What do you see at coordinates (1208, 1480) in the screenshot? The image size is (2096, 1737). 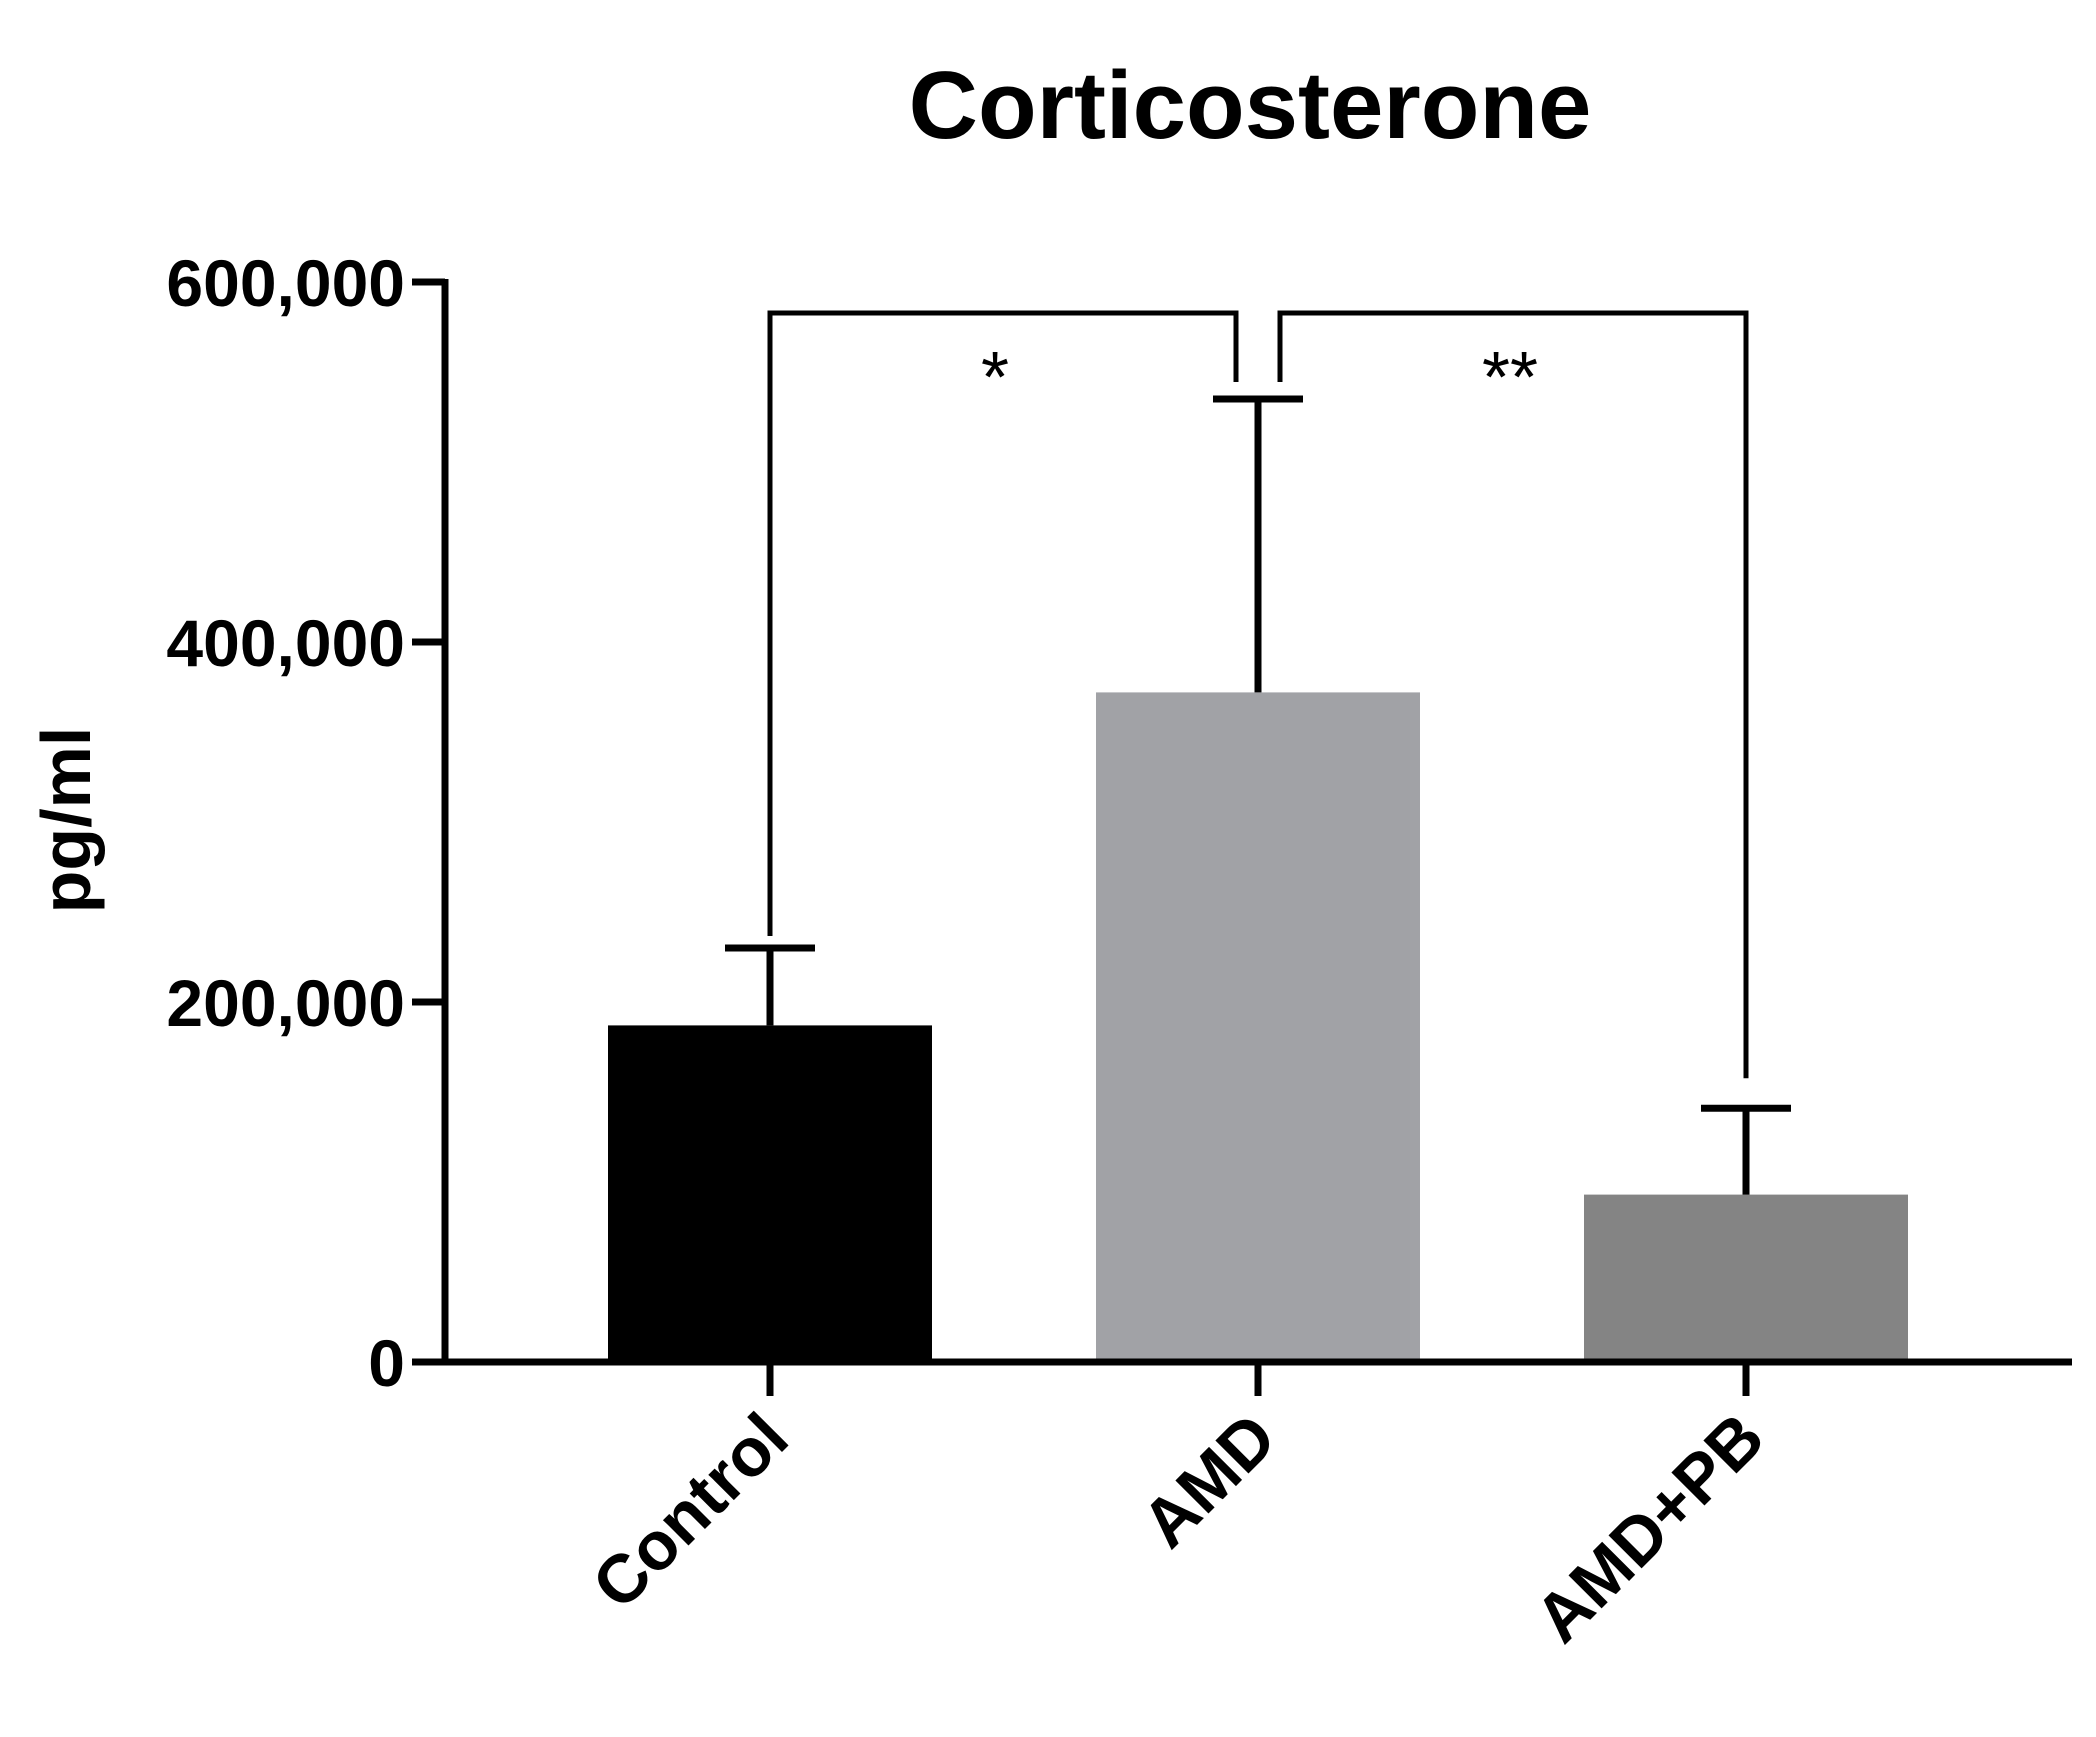 I see `x-tick-label: AMD` at bounding box center [1208, 1480].